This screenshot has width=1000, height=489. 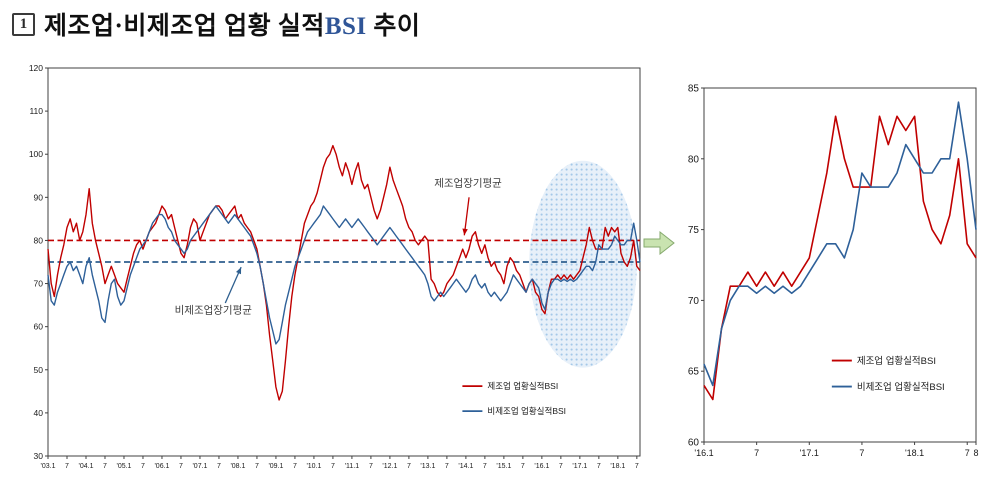 What do you see at coordinates (39, 413) in the screenshot?
I see `y-tick-label: 40` at bounding box center [39, 413].